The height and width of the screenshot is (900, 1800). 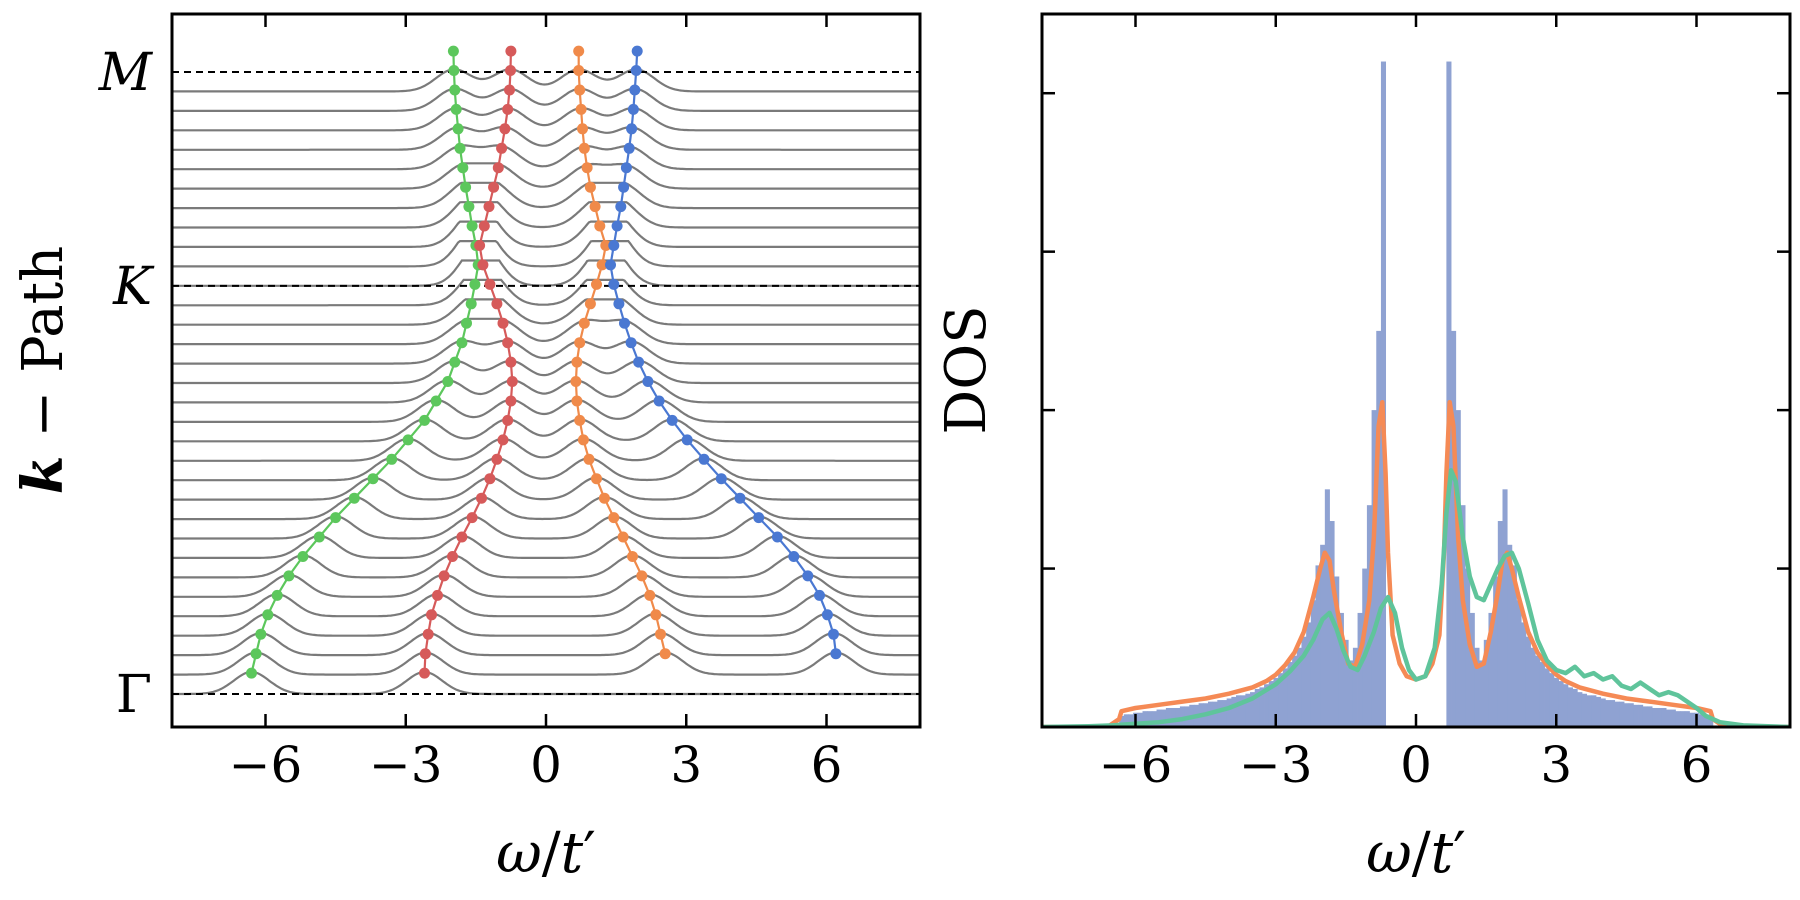 What do you see at coordinates (126, 384) in the screenshot?
I see `high-symmetry-labels: Γ K M` at bounding box center [126, 384].